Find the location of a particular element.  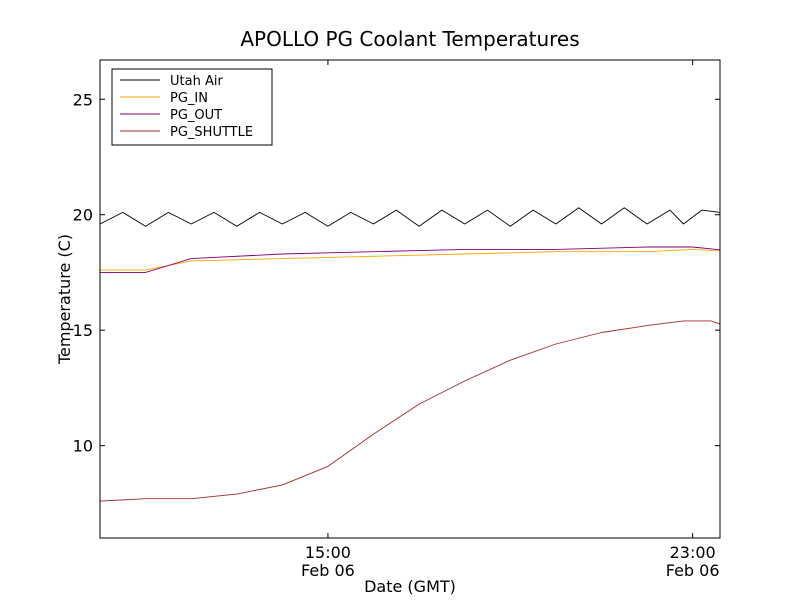

legend: Utah Air PG_IN PG_OUT PG_SHUTTLE is located at coordinates (192, 107).